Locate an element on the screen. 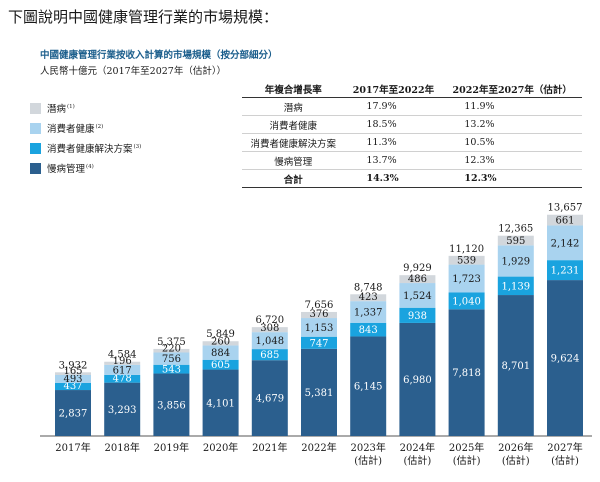 The height and width of the screenshot is (482, 600). table-row: 消費者健康 18.5% 13.2% is located at coordinates (412, 124).